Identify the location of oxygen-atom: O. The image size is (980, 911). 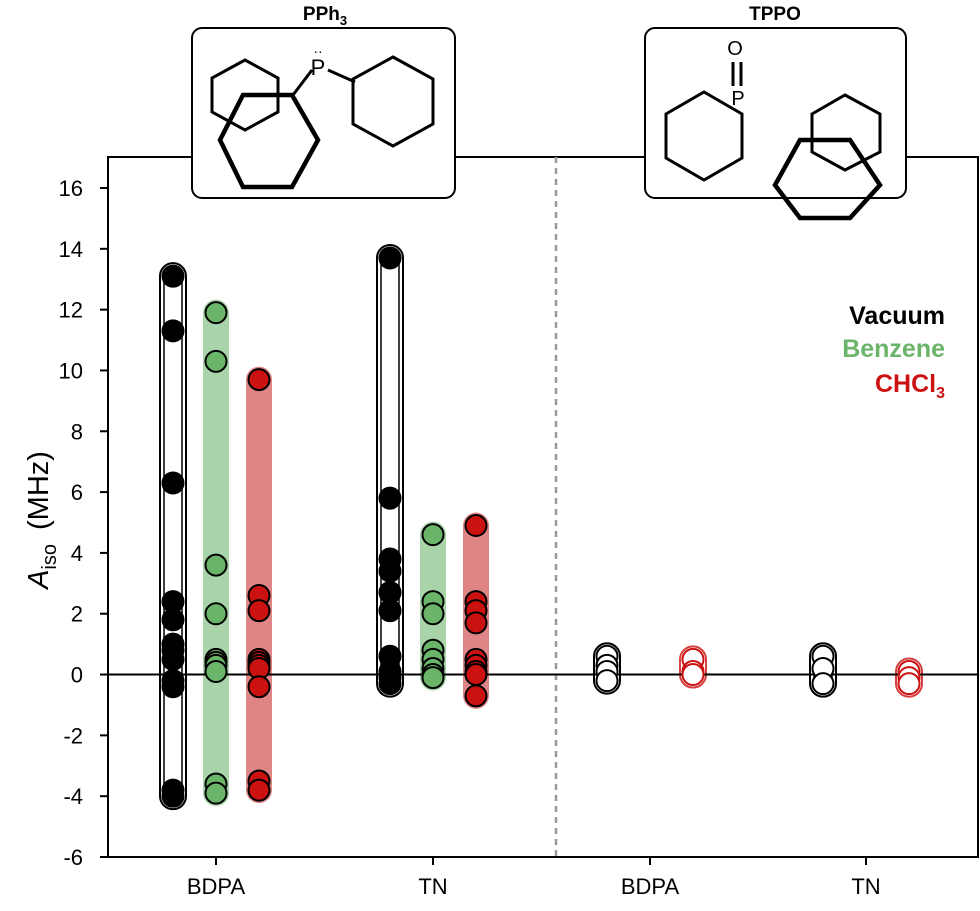
(735, 49).